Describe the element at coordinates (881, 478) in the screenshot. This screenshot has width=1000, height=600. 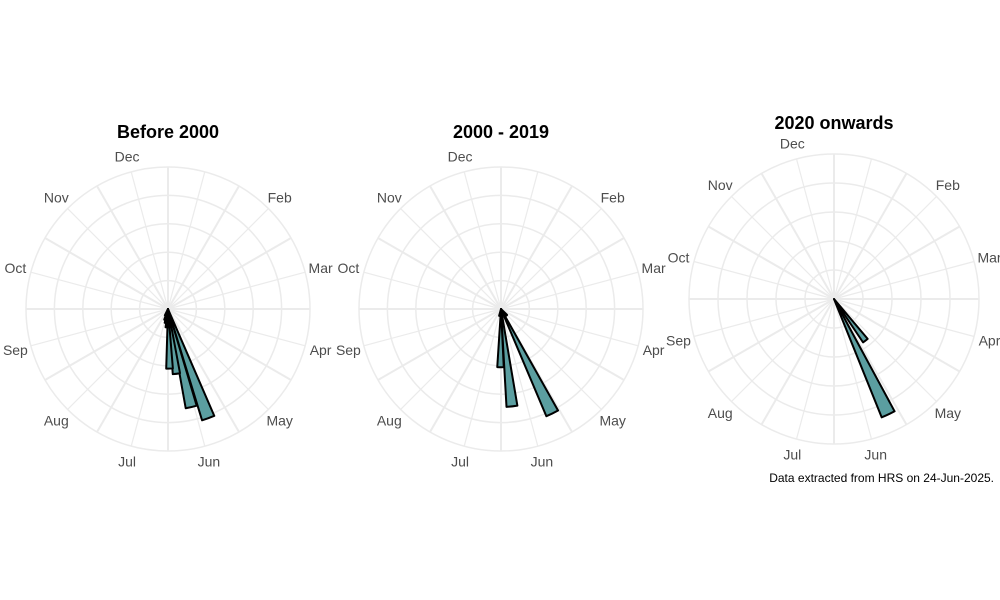
I see `data-source-caption: Data extracted from HRS on 24-Jun-2025.` at that location.